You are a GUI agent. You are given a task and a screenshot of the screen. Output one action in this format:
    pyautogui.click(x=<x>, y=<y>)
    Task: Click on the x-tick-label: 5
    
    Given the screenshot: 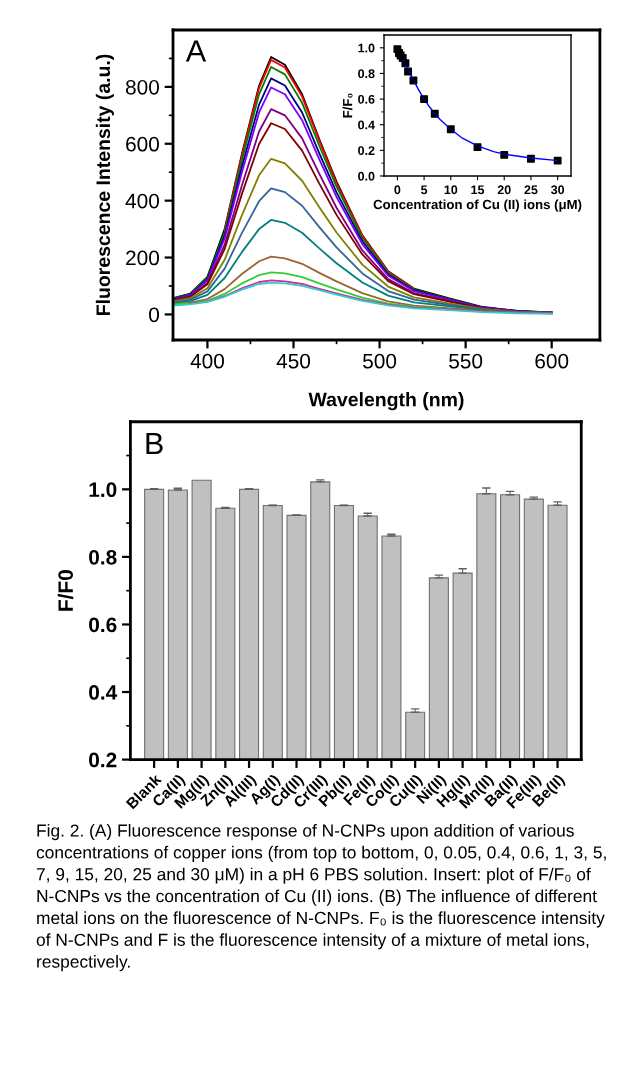 What is the action you would take?
    pyautogui.click(x=424, y=190)
    